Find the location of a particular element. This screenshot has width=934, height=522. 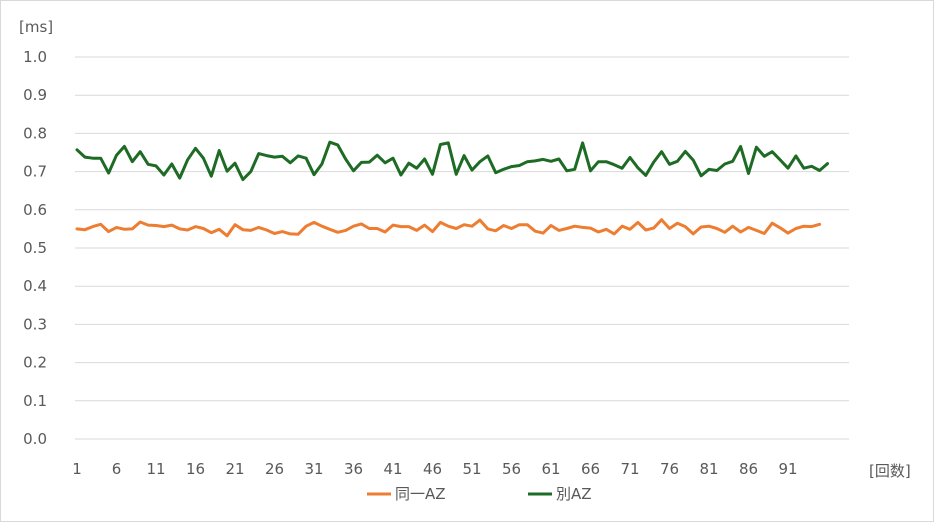

x-tick-label: 21 is located at coordinates (234, 469).